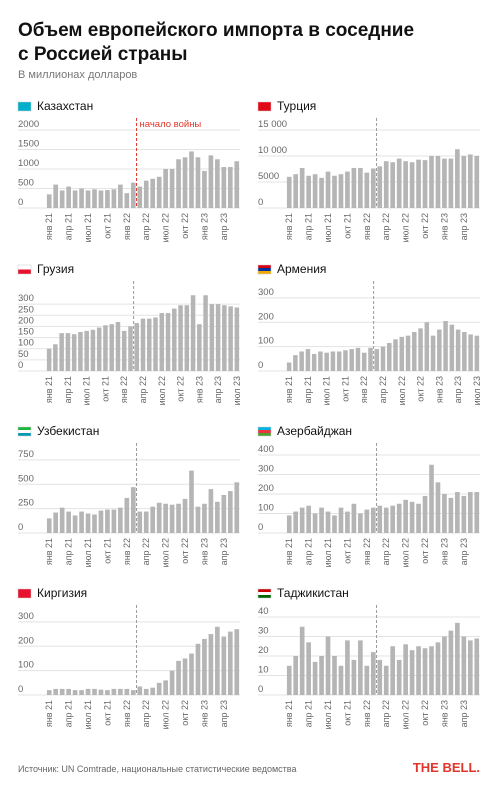 The width and height of the screenshot is (500, 800). I want to click on y-tick-label: 50, so click(23, 354).